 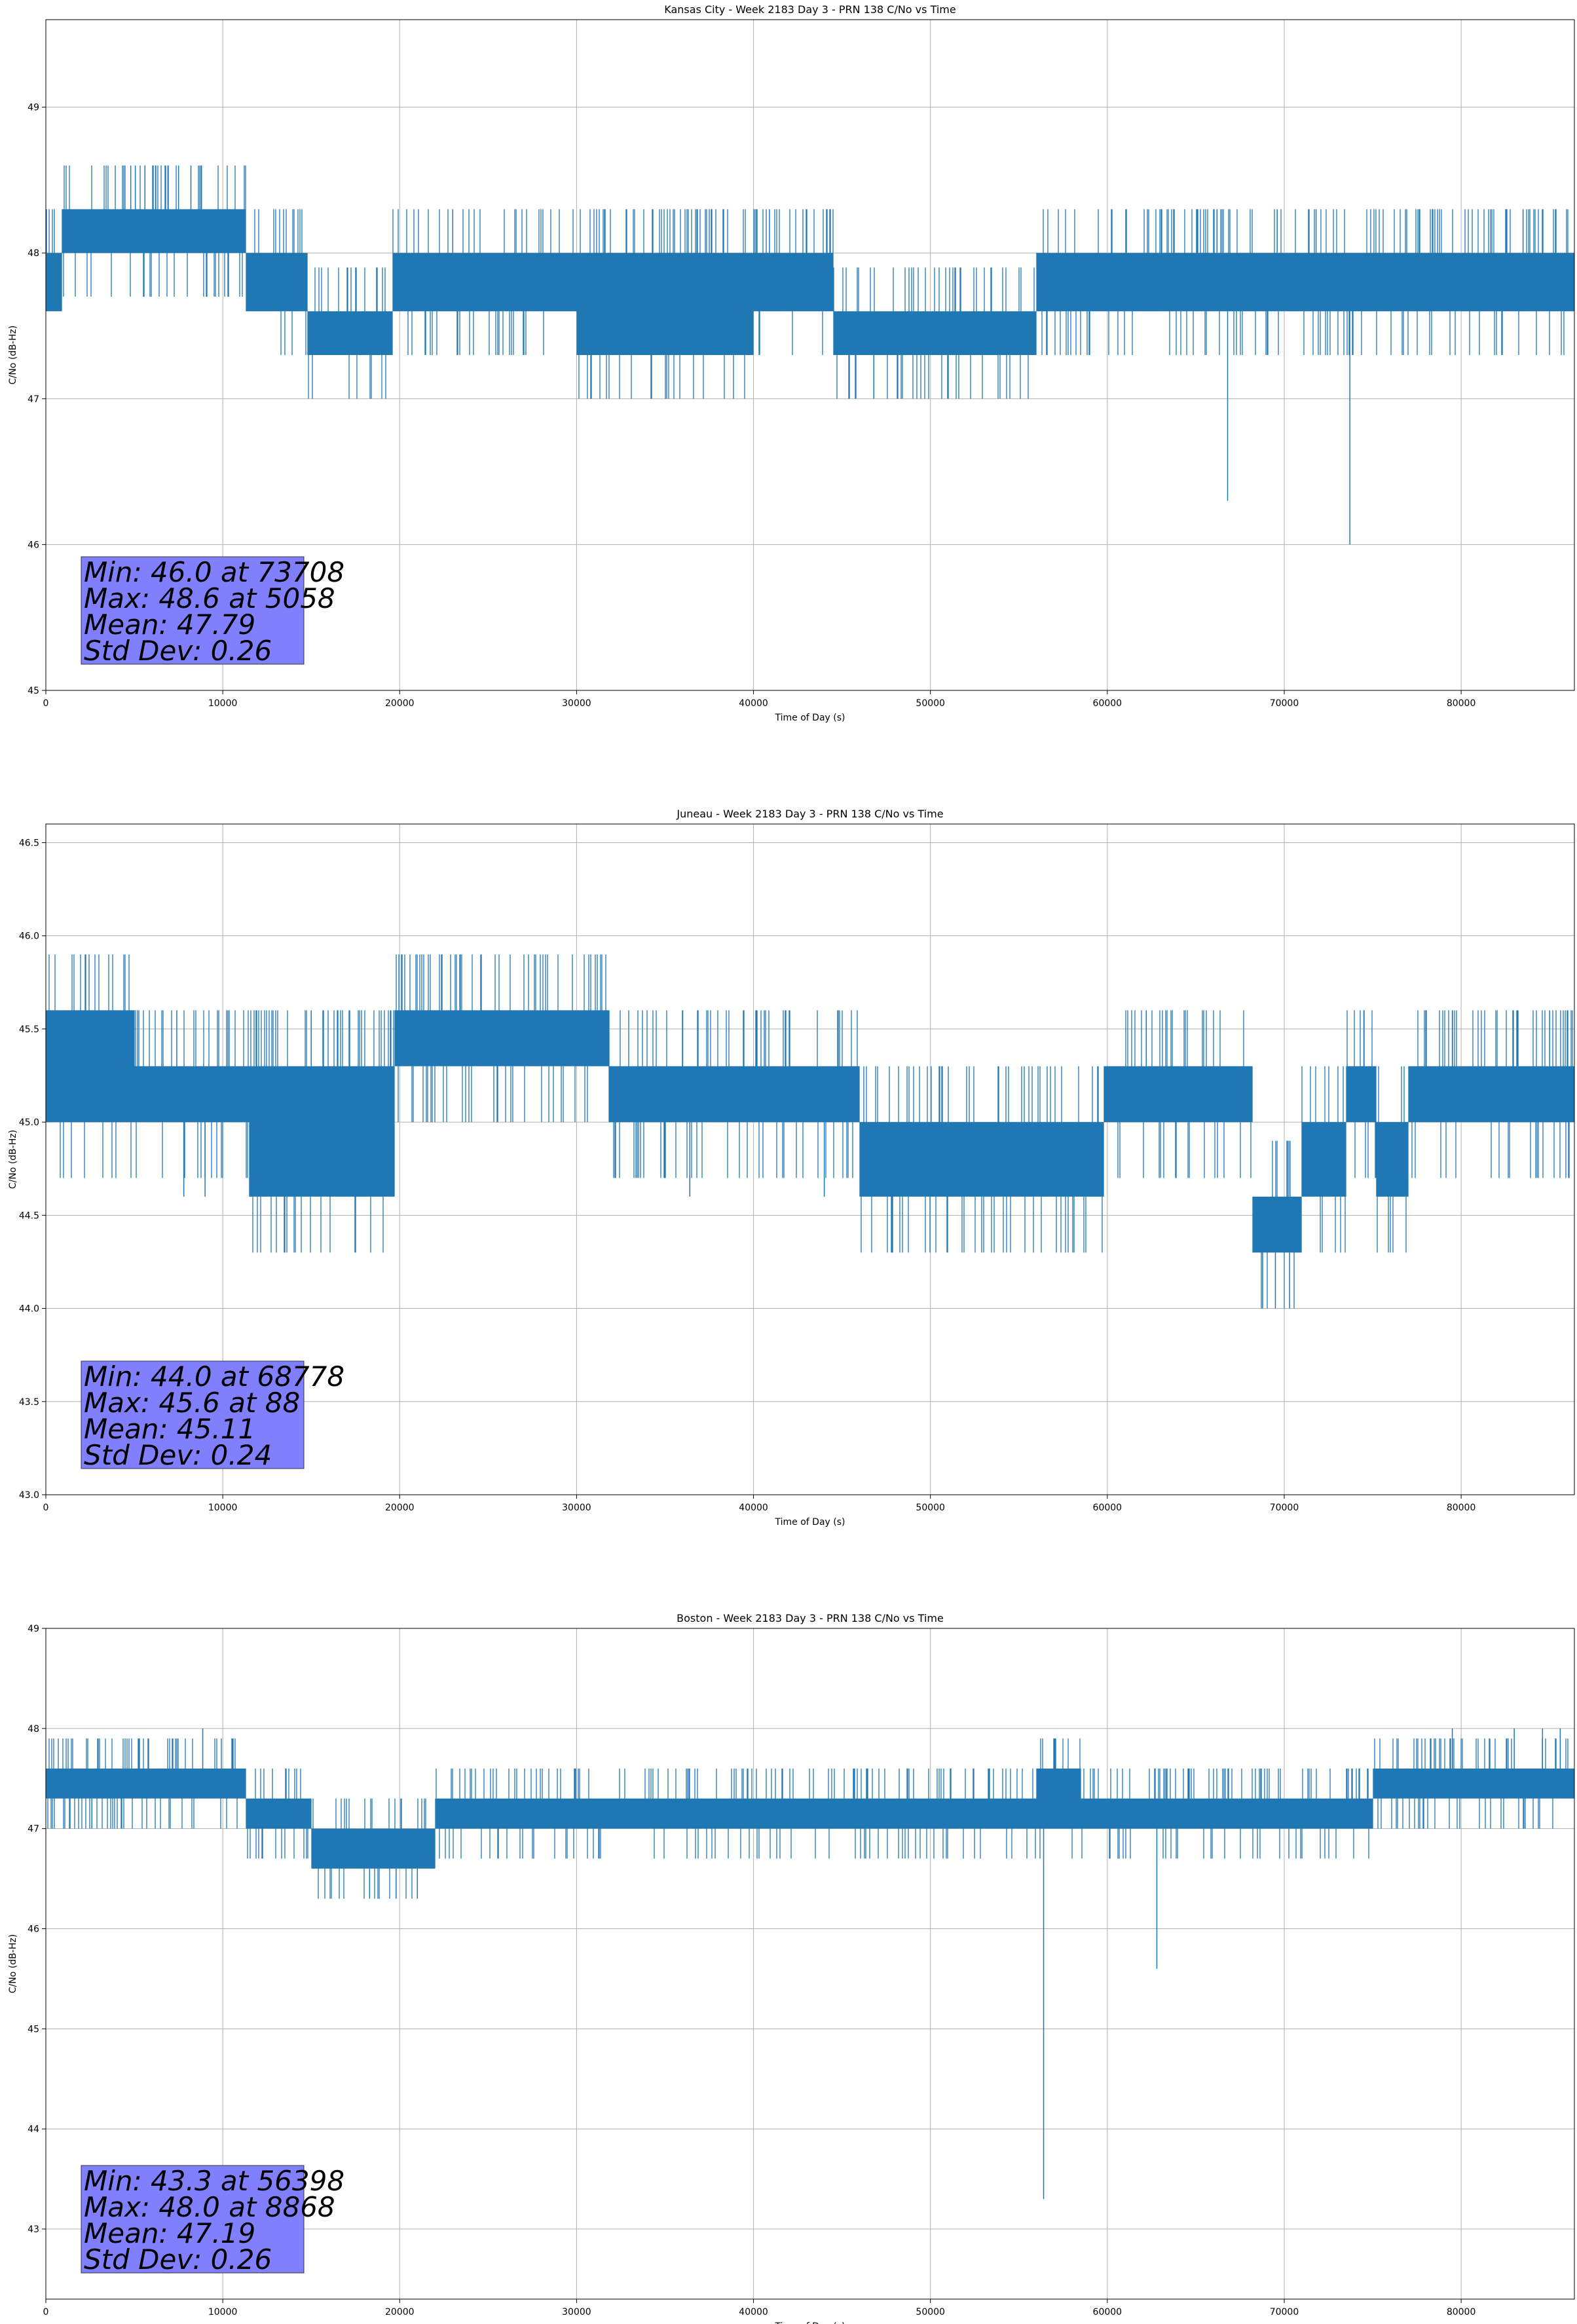 I want to click on stats-max: Max: 48.0 at 8868, so click(x=209, y=2207).